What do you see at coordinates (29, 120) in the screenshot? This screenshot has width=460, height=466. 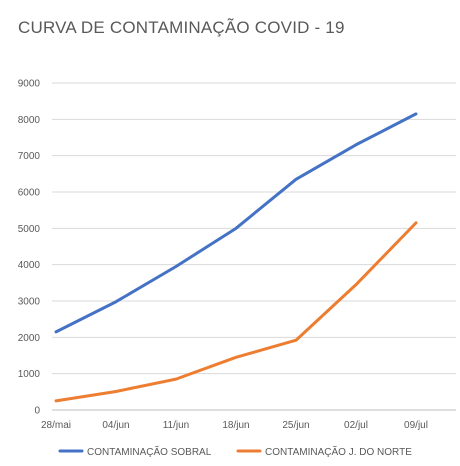 I see `y-tick-label: 8000` at bounding box center [29, 120].